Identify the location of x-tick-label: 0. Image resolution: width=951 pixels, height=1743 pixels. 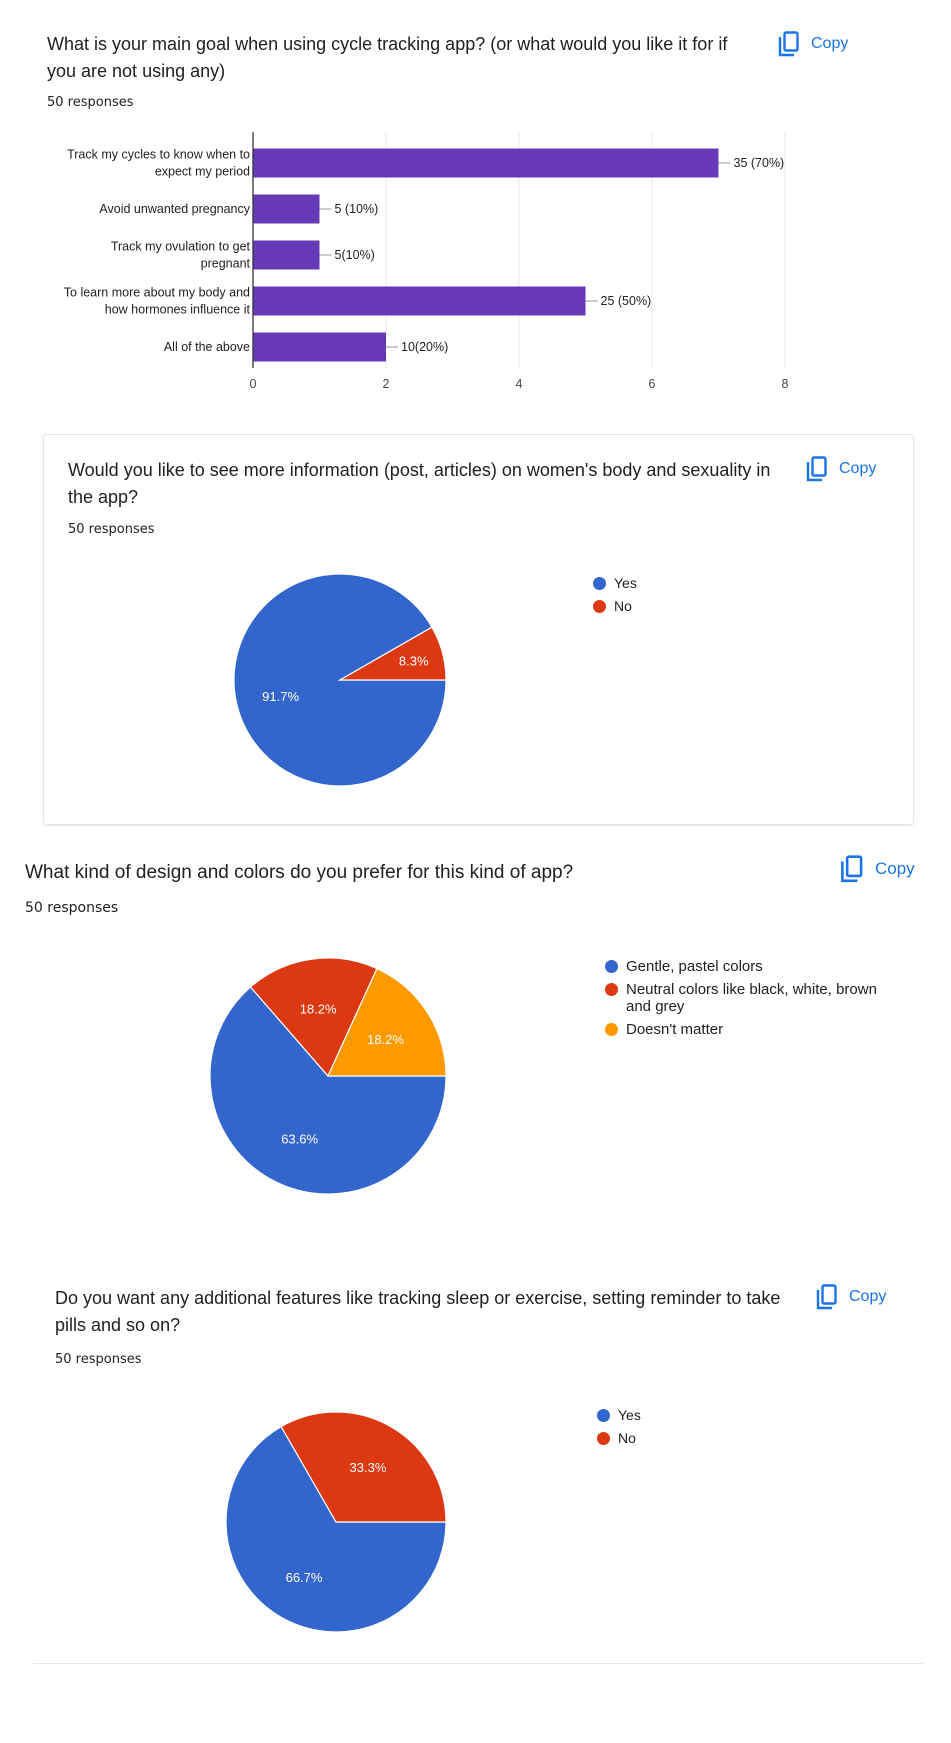
(253, 384).